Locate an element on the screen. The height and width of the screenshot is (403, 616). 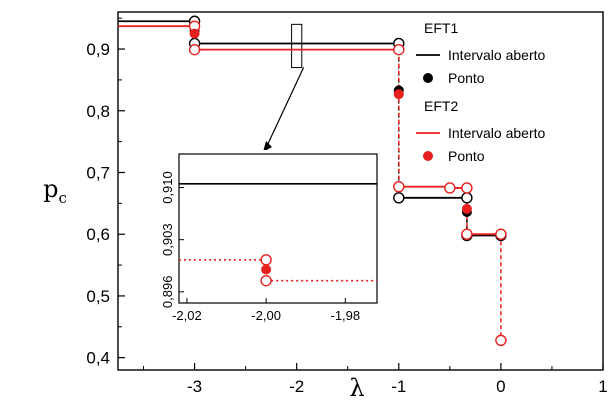
inset-frame is located at coordinates (278, 228).